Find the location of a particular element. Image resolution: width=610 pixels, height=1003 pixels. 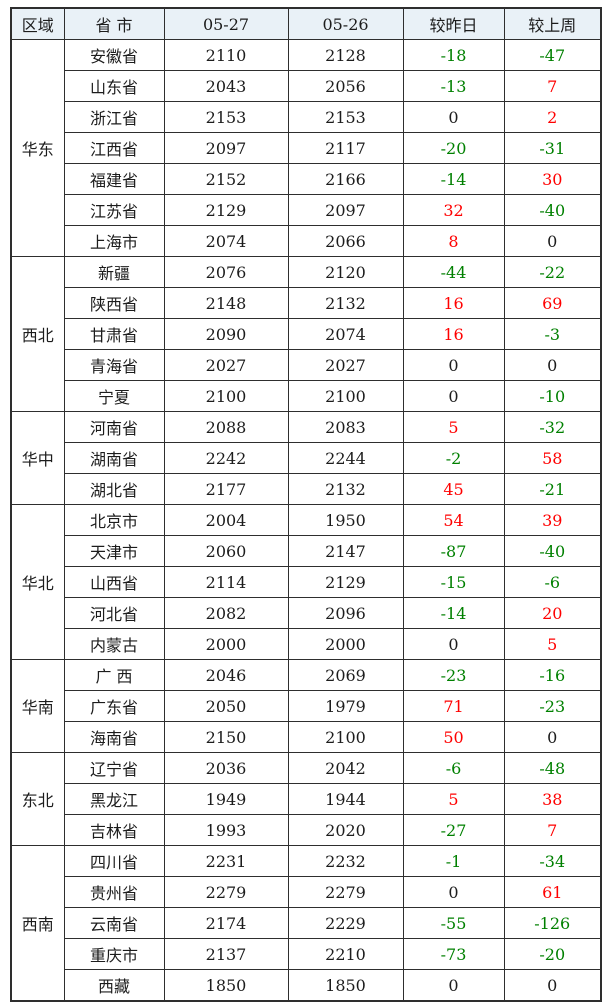

province-cell: 山西省 is located at coordinates (114, 582).